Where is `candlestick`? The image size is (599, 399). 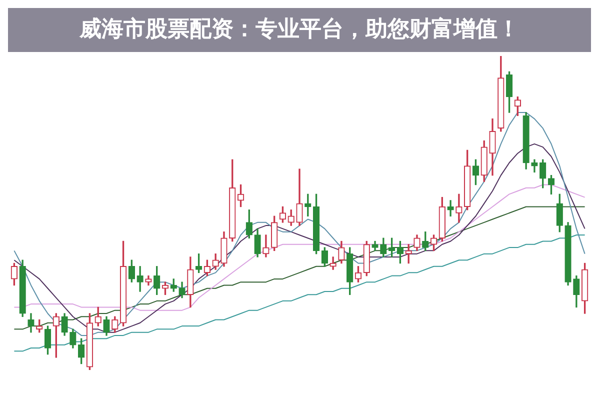
candlestick is located at coordinates (459, 208).